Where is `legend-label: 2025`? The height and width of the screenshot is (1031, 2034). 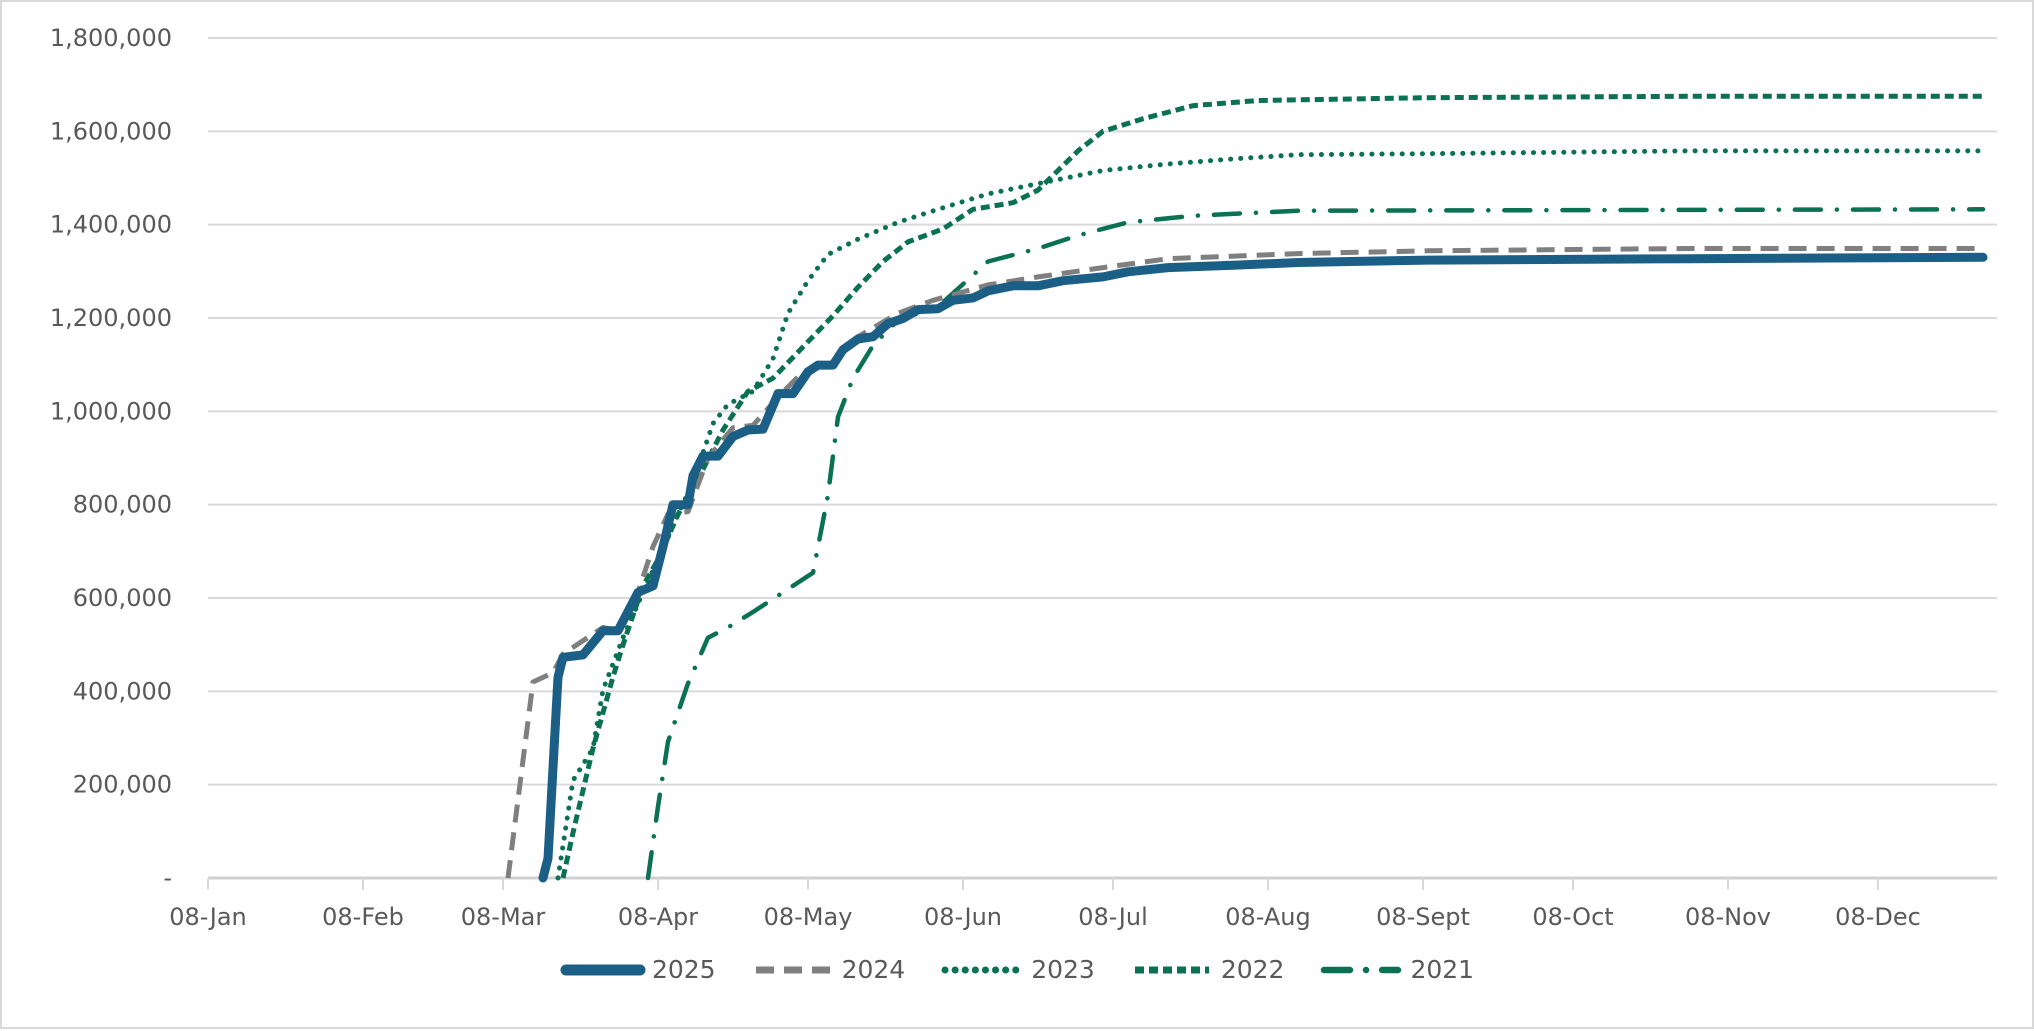 legend-label: 2025 is located at coordinates (683, 969).